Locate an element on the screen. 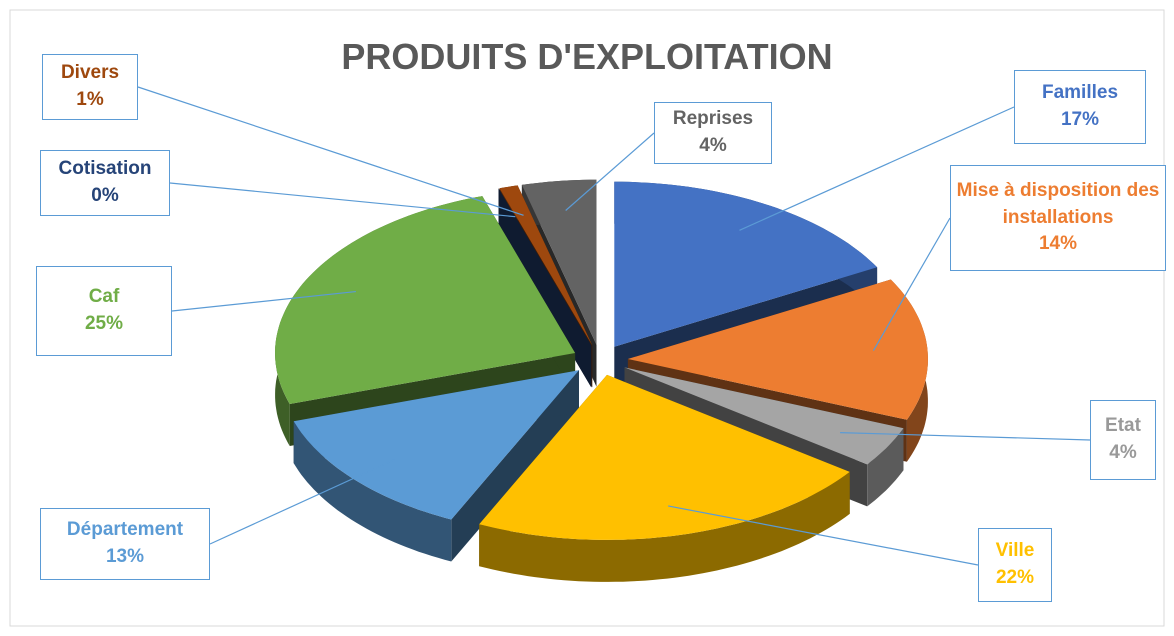 Image resolution: width=1174 pixels, height=636 pixels. data-label: Divers 1% is located at coordinates (90, 87).